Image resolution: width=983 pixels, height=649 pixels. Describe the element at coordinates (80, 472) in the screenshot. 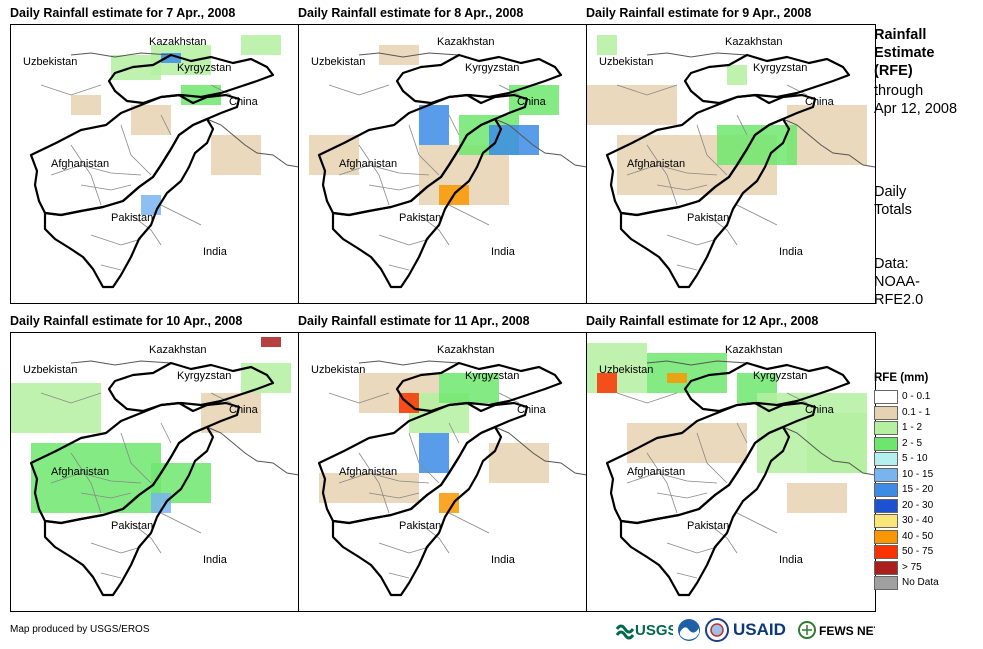

I see `country-label-afghanistan: Afghanistan` at that location.